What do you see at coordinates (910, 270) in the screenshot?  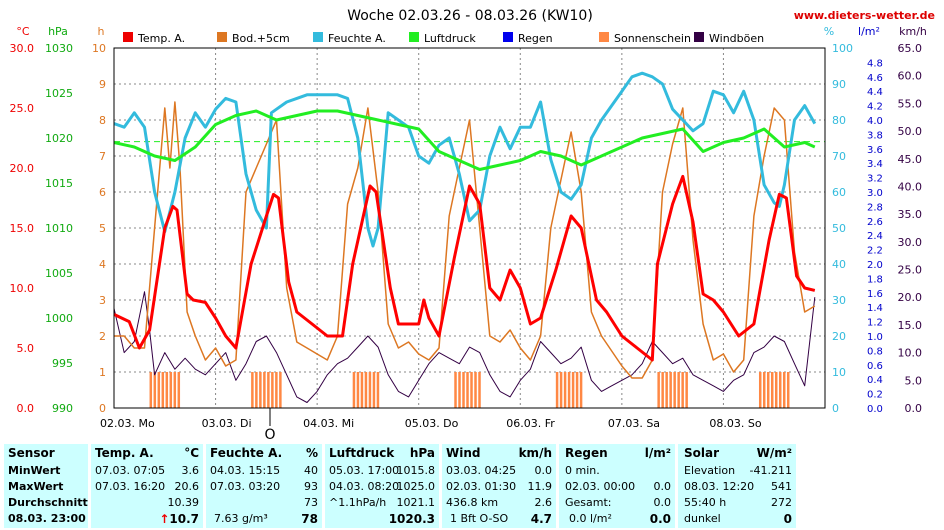 I see `wind-tick-label: 25.0` at bounding box center [910, 270].